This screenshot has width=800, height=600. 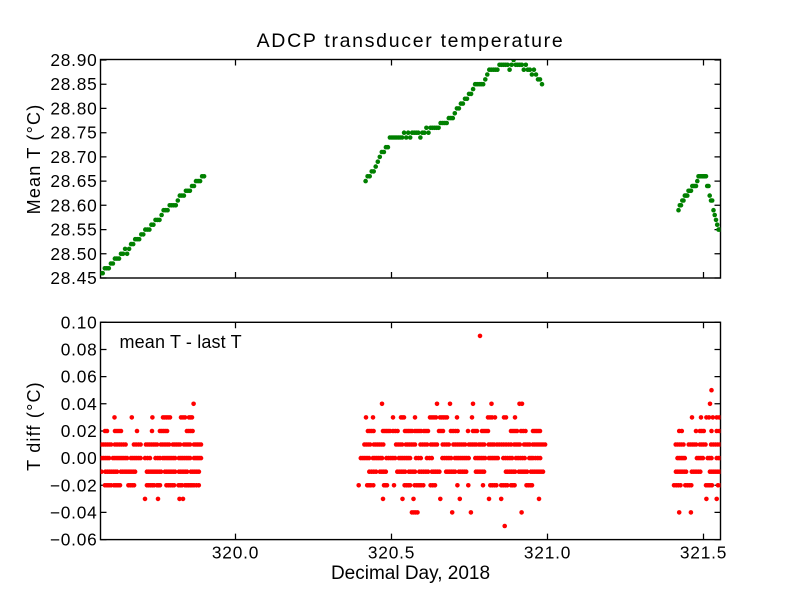 I want to click on svg-text: 320.0, so click(x=235, y=552).